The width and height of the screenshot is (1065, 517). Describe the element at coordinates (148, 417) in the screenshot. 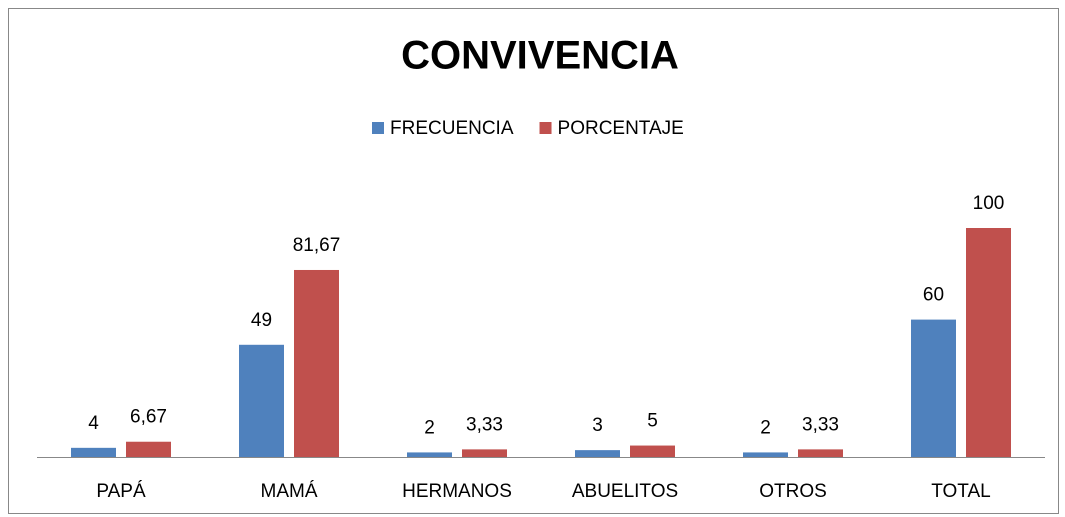

I see `data-label: 6,67` at that location.